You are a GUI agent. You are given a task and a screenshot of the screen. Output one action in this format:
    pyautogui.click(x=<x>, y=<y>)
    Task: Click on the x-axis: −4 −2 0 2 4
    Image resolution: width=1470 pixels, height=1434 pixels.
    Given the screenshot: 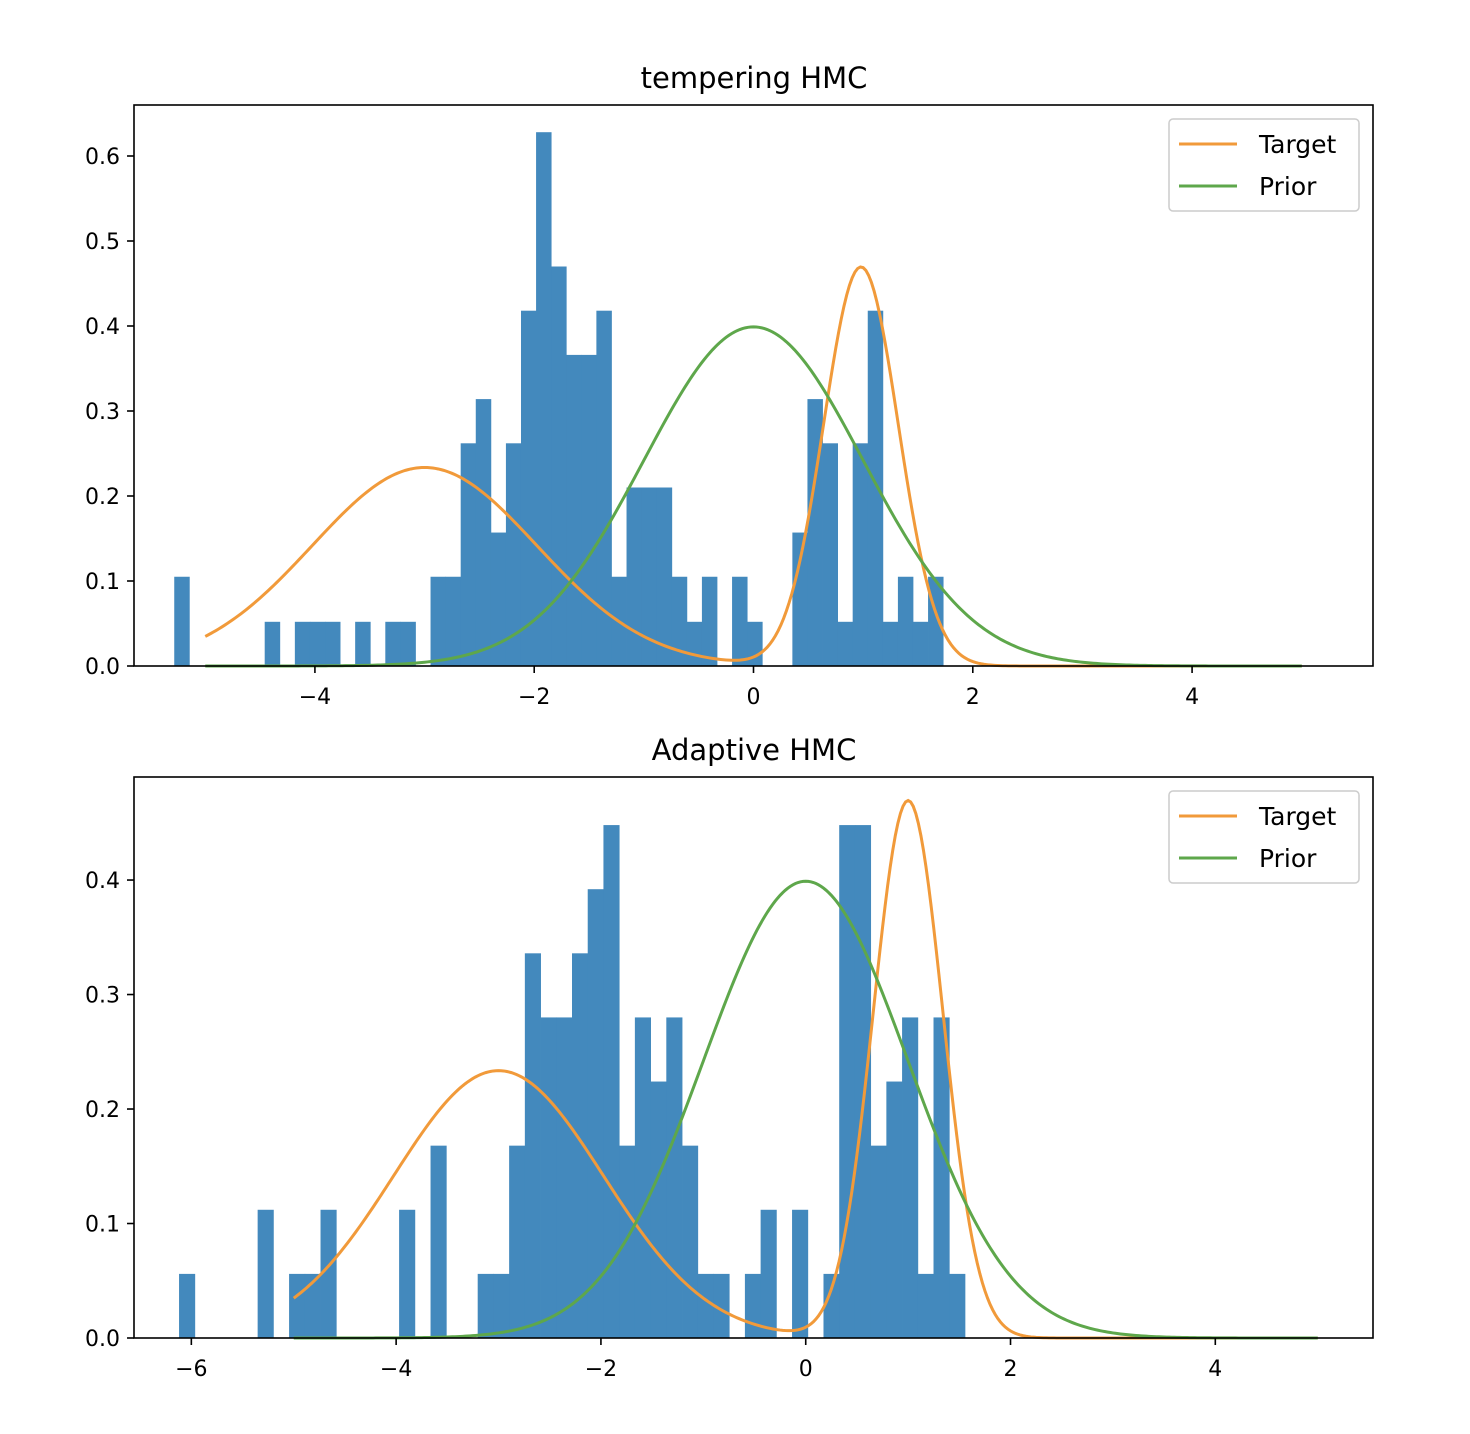 What is the action you would take?
    pyautogui.click(x=749, y=688)
    